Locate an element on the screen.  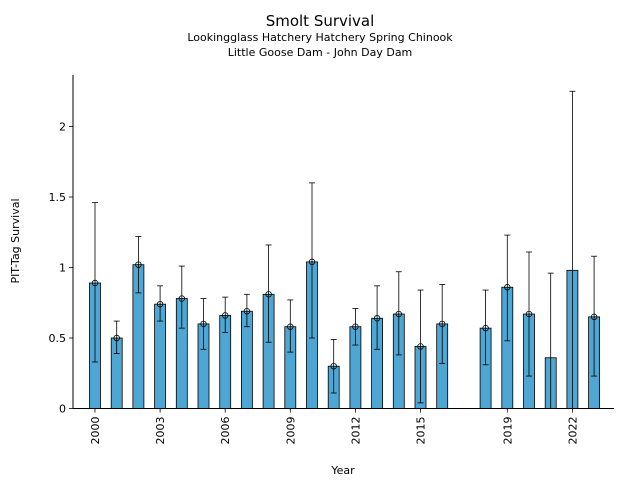
x-tick-label: 2022 is located at coordinates (572, 431).